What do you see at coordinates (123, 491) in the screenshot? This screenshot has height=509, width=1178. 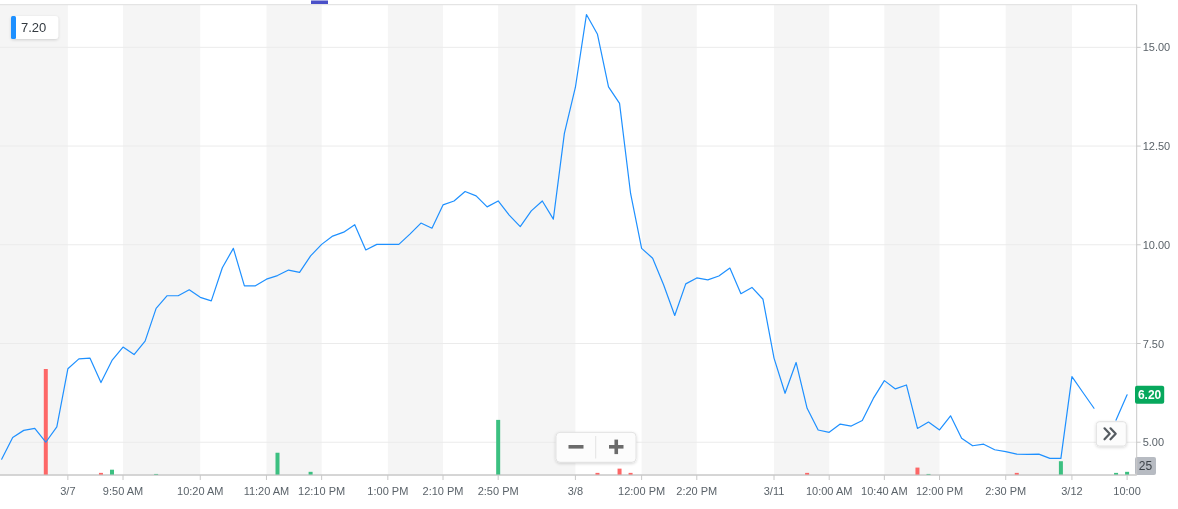 I see `x-tick-label: 9:50 AM` at bounding box center [123, 491].